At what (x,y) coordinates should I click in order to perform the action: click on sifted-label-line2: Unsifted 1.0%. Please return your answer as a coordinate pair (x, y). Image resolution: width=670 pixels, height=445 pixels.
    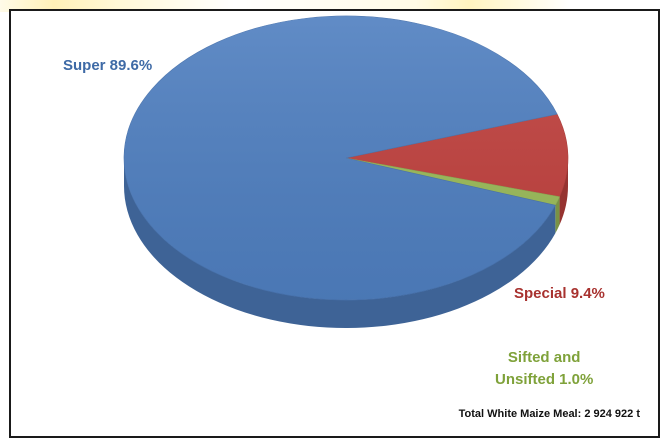
    Looking at the image, I should click on (544, 380).